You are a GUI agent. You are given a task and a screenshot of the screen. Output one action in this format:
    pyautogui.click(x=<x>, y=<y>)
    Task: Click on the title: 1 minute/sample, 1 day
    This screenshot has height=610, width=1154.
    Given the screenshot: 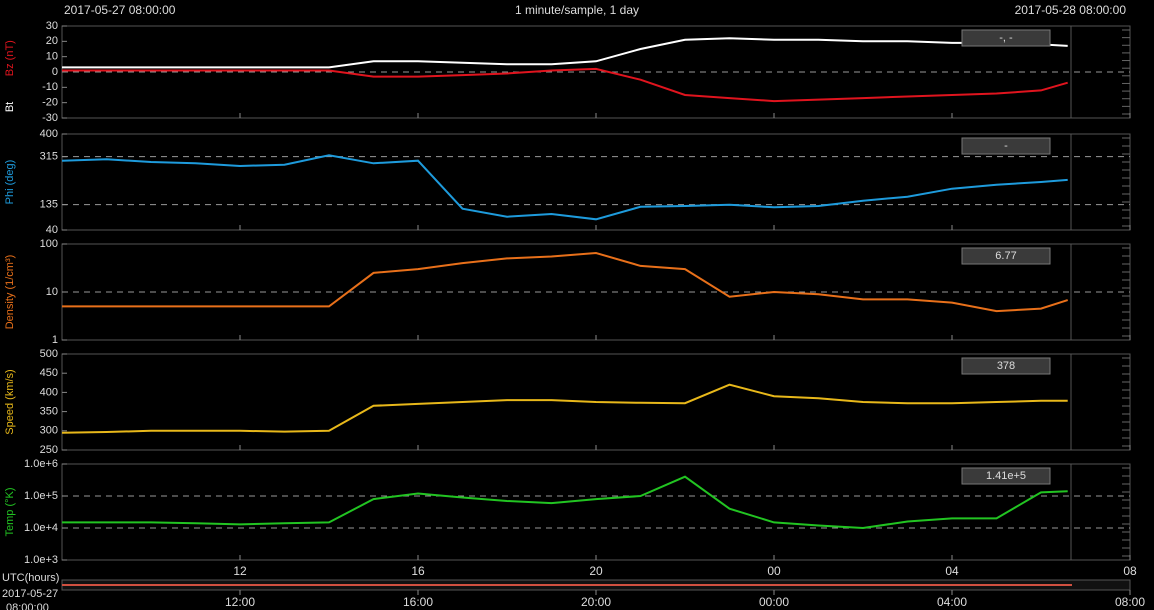 What is the action you would take?
    pyautogui.click(x=577, y=10)
    